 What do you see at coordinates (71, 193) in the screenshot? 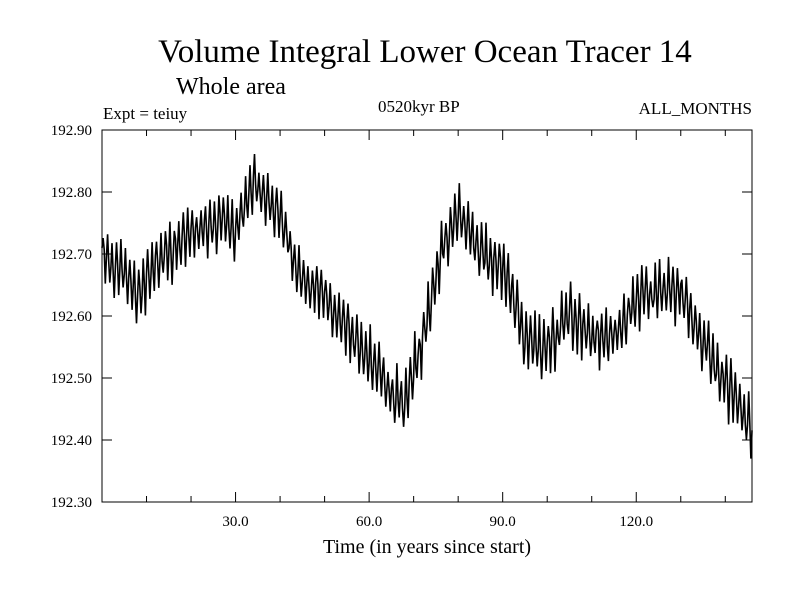
I see `y-tick-label: 192.80` at bounding box center [71, 193].